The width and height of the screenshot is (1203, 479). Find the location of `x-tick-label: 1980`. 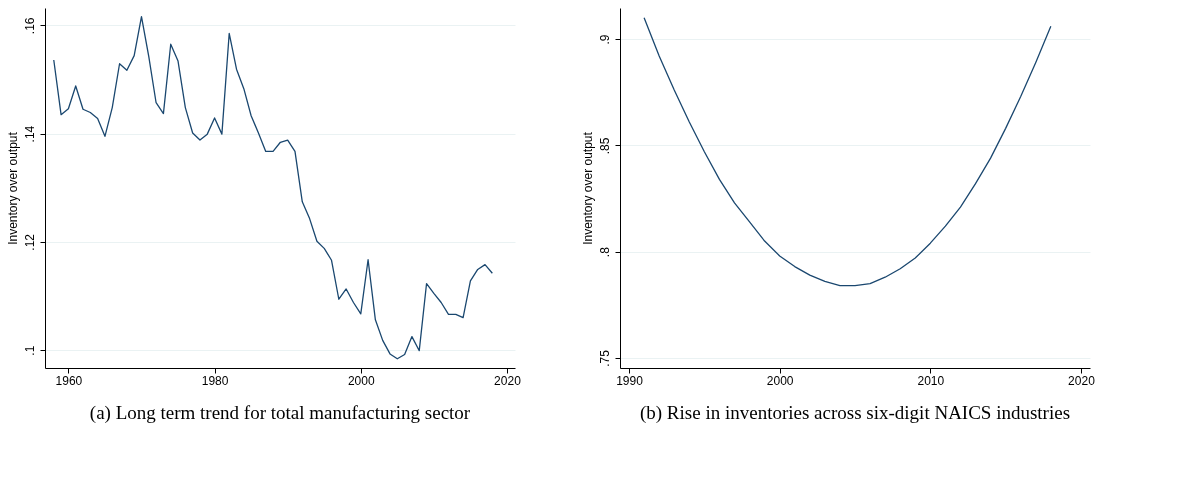

x-tick-label: 1980 is located at coordinates (215, 380).